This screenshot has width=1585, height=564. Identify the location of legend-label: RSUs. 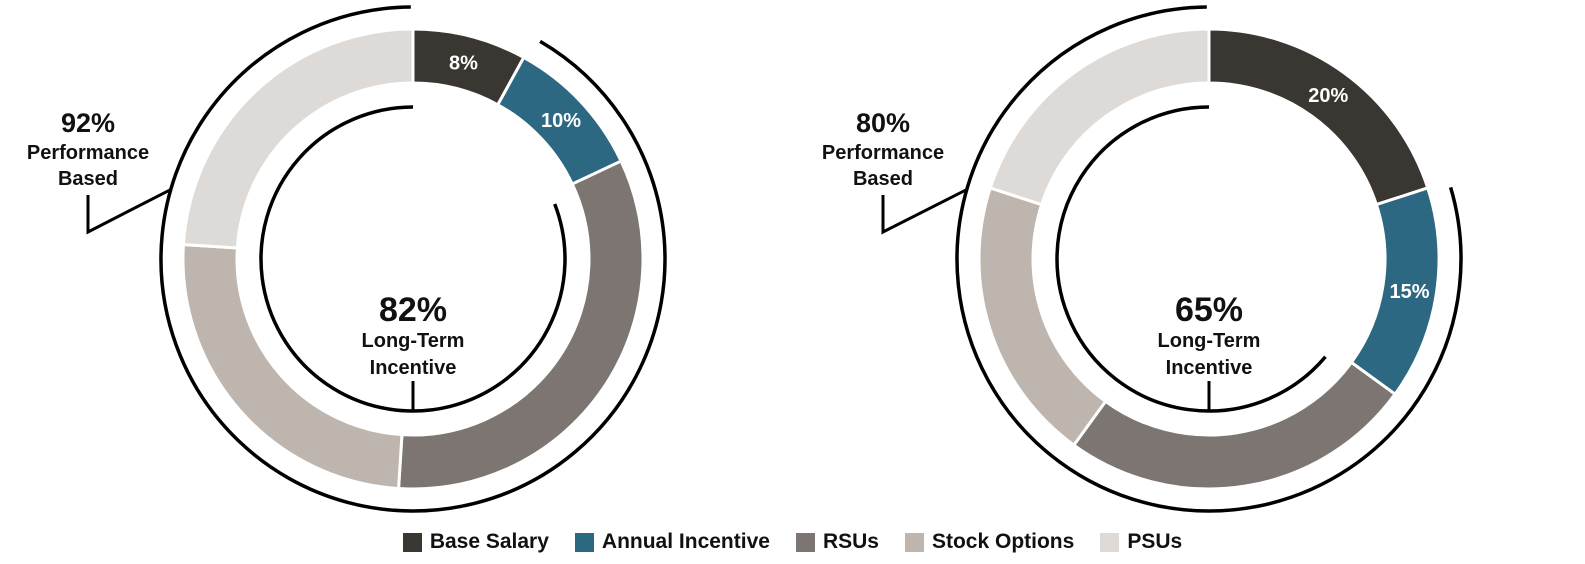
(850, 541).